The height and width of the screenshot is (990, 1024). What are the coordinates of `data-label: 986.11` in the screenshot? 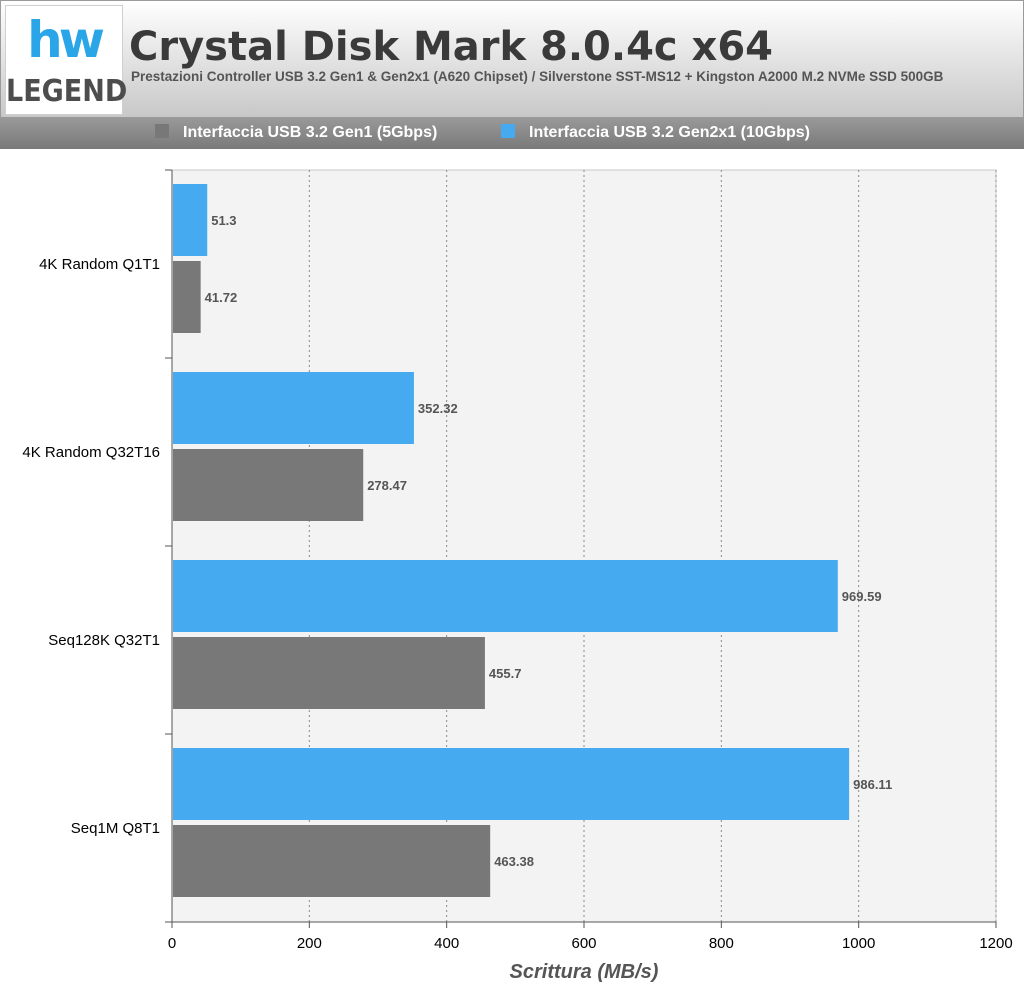 It's located at (872, 784).